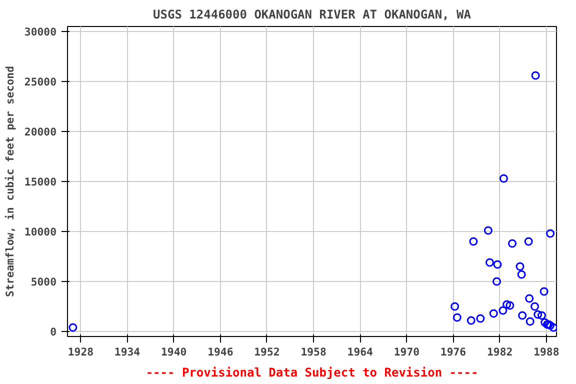 This screenshot has width=576, height=384. I want to click on x-tick-label: 1964, so click(360, 352).